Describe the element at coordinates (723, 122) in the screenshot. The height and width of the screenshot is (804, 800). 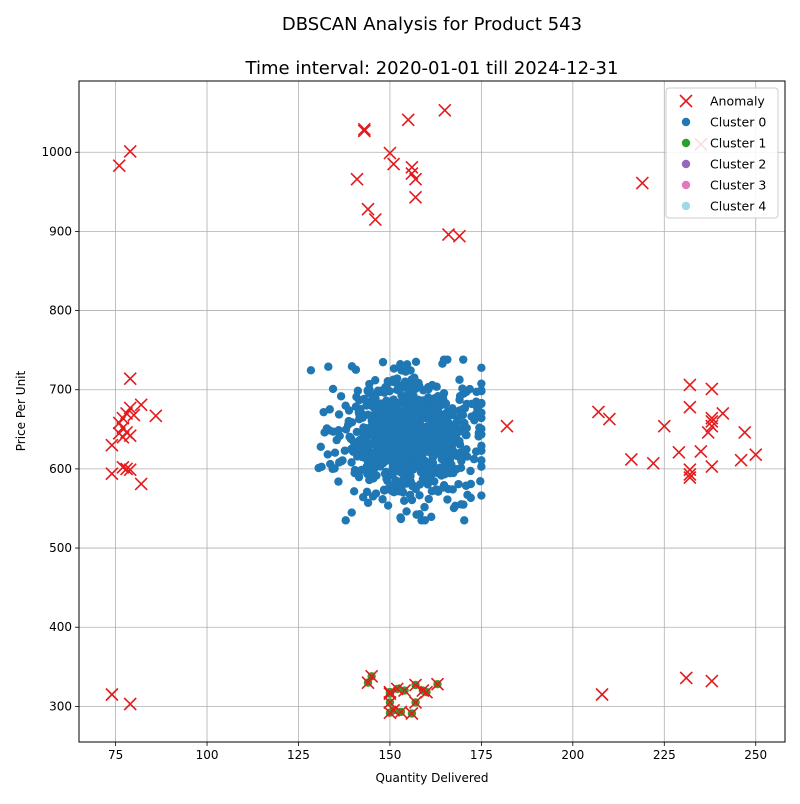
I see `legend-item: Cluster 0` at that location.